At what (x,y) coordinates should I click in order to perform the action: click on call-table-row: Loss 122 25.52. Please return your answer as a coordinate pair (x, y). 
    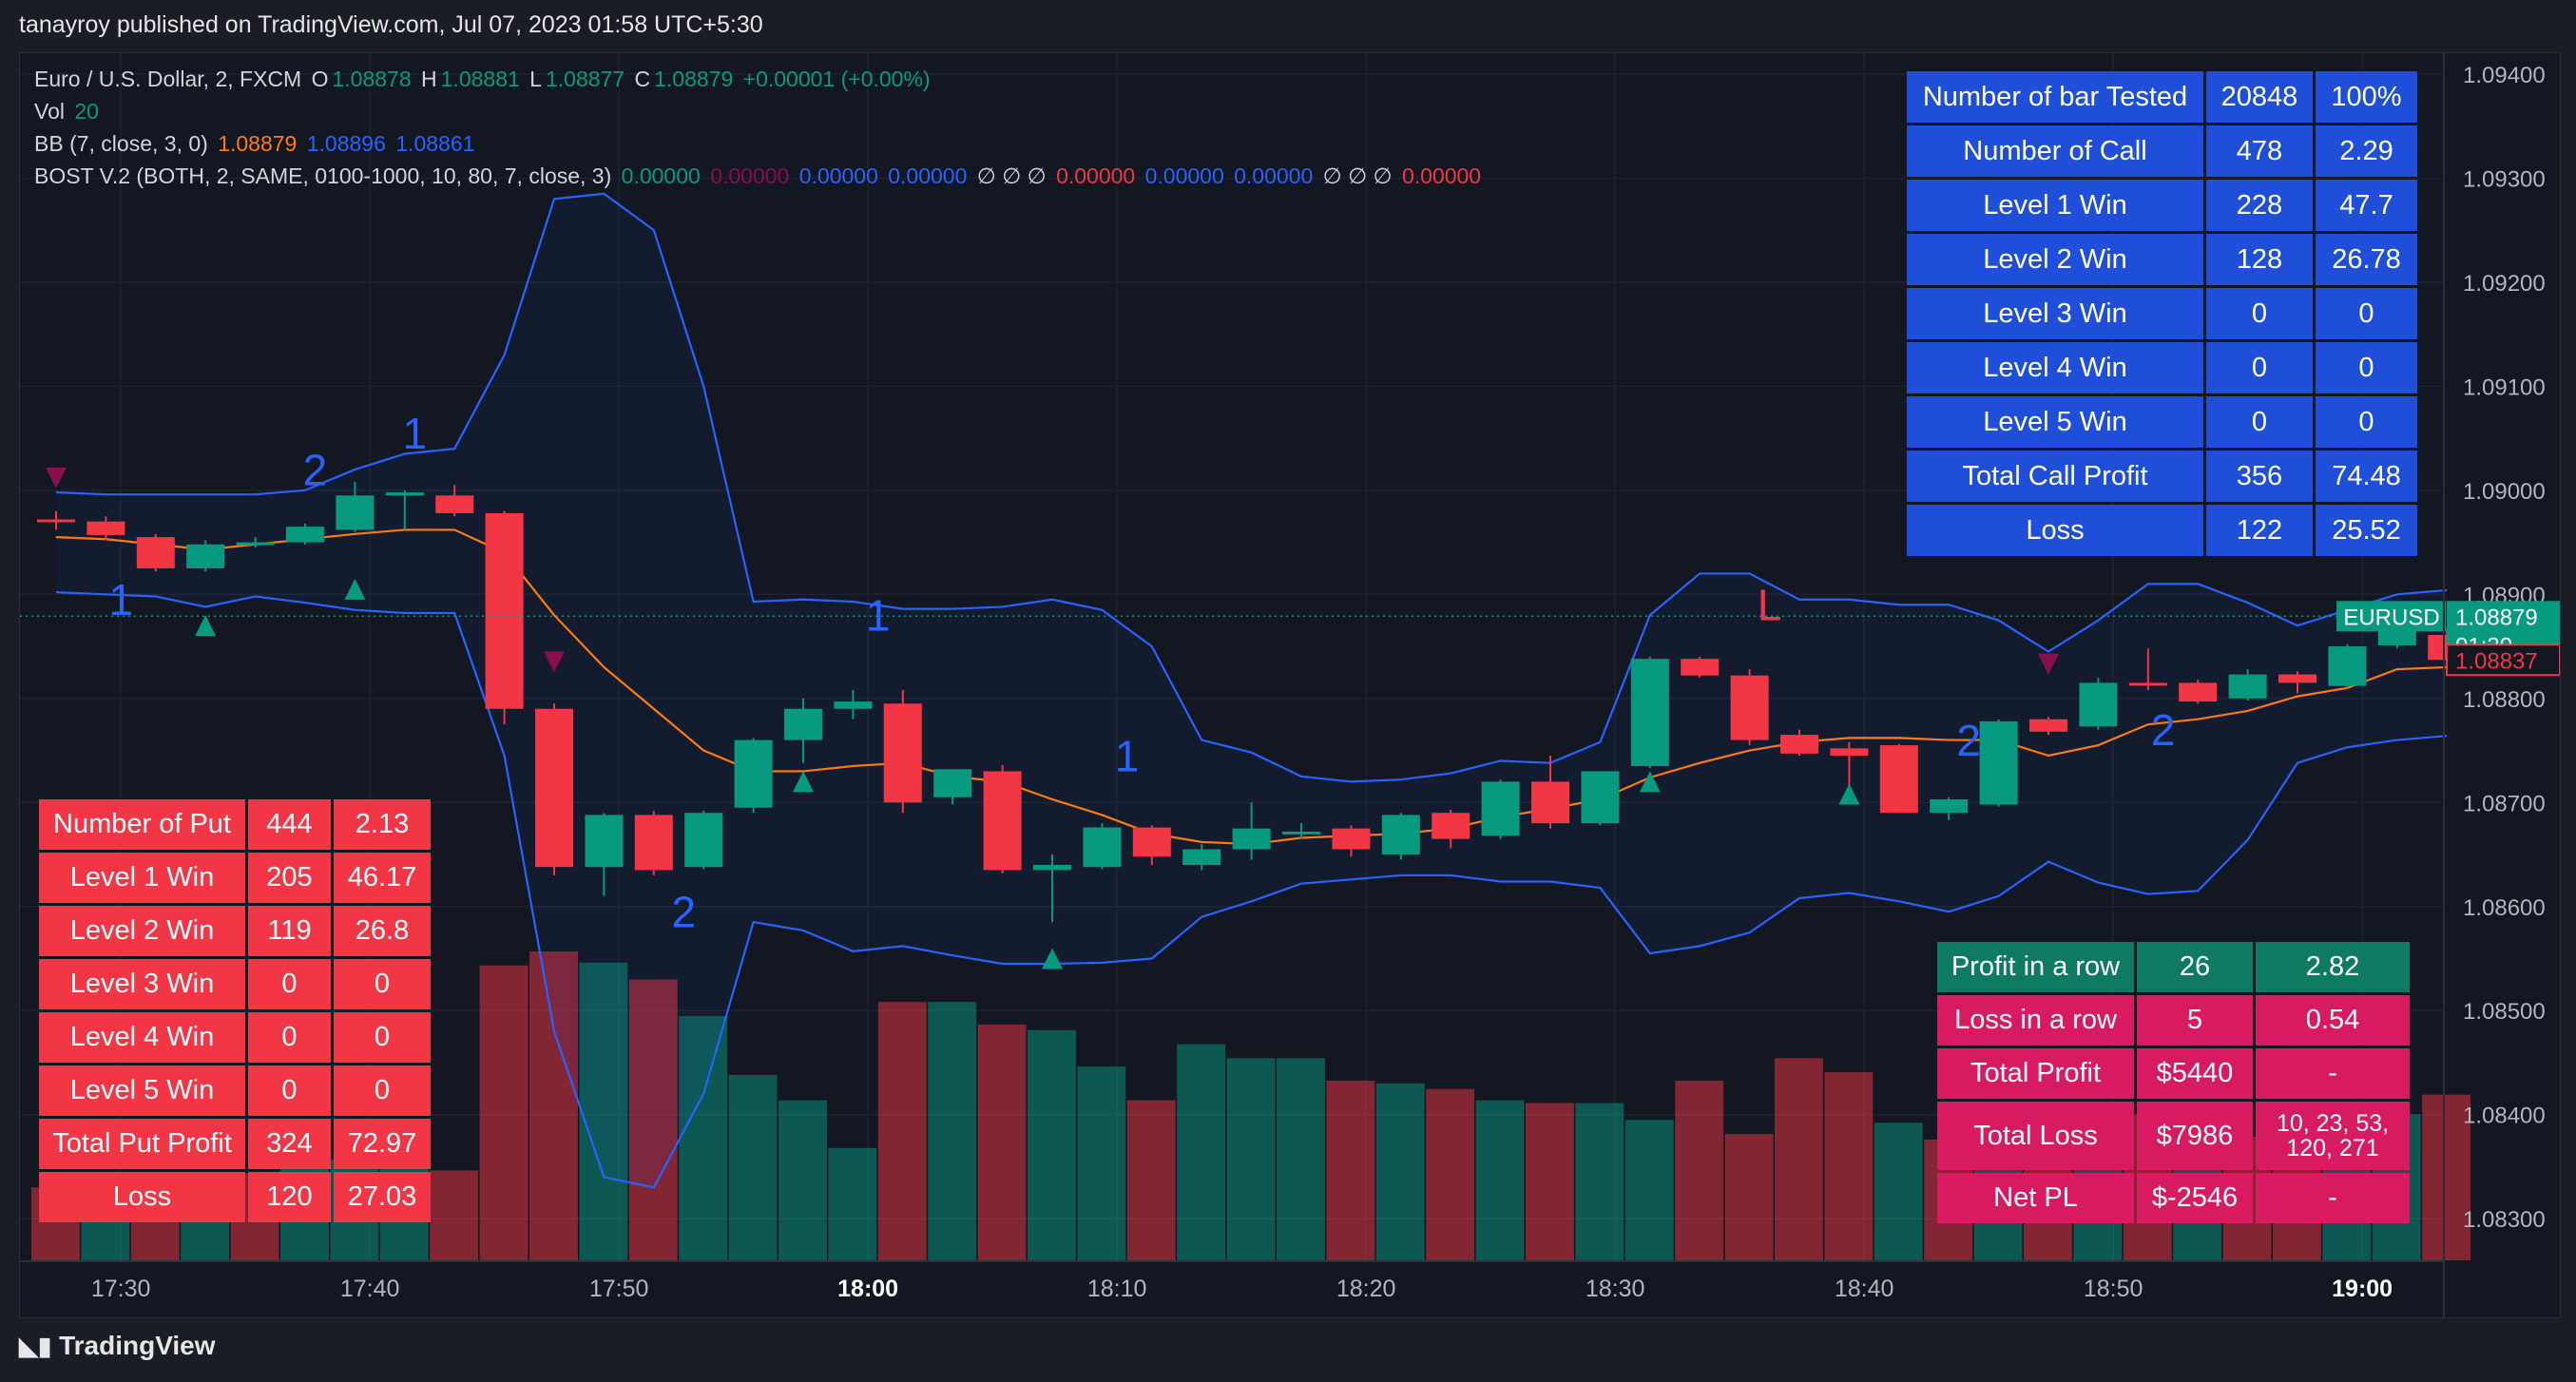
    Looking at the image, I should click on (2162, 530).